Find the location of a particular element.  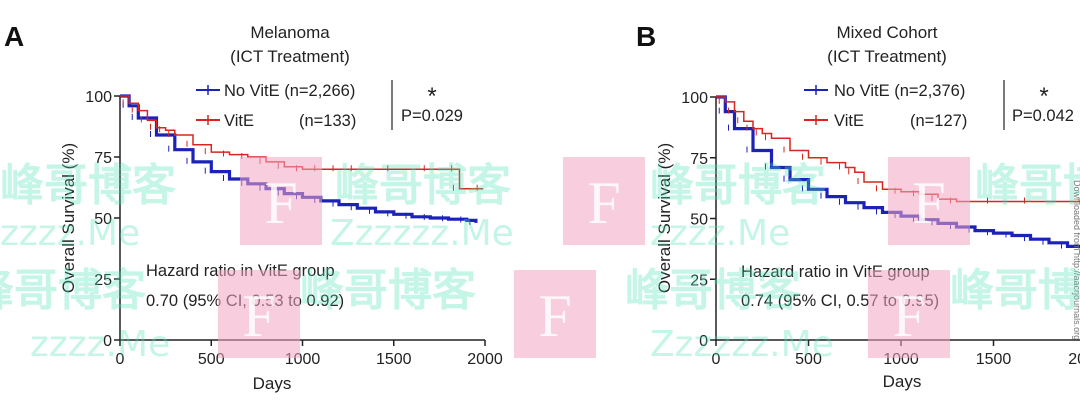

panel-a-legend: No VitE (n=2,266) VitE (n=133) * P=0.029 is located at coordinates (329, 105).